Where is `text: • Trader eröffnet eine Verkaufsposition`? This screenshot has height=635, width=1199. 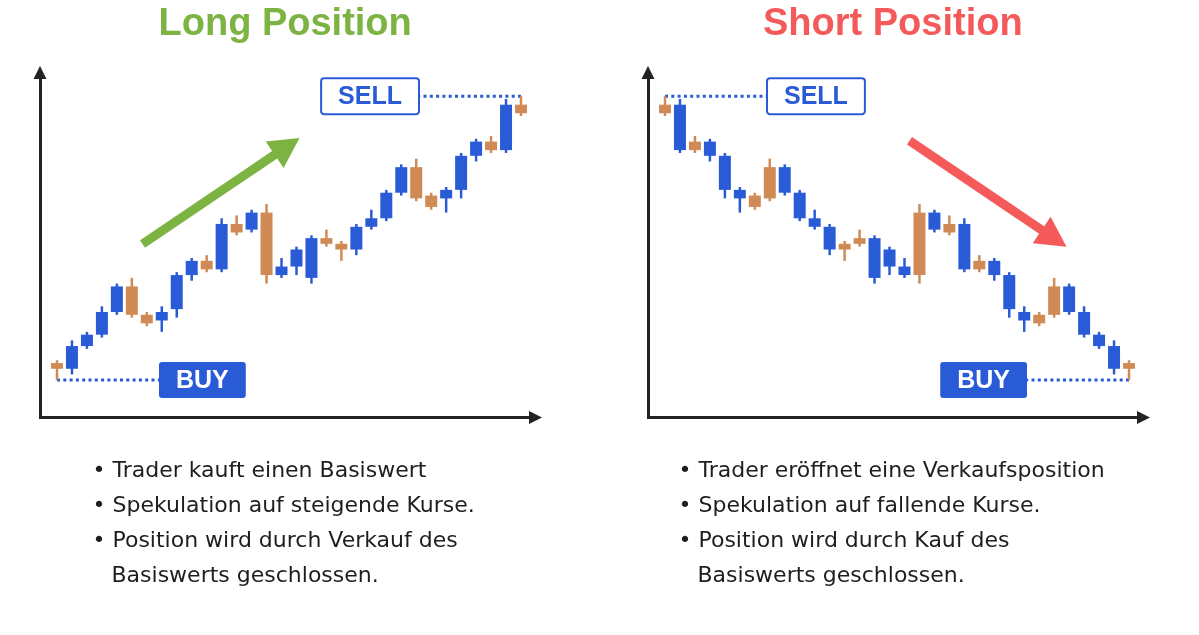 text: • Trader eröffnet eine Verkaufsposition is located at coordinates (892, 470).